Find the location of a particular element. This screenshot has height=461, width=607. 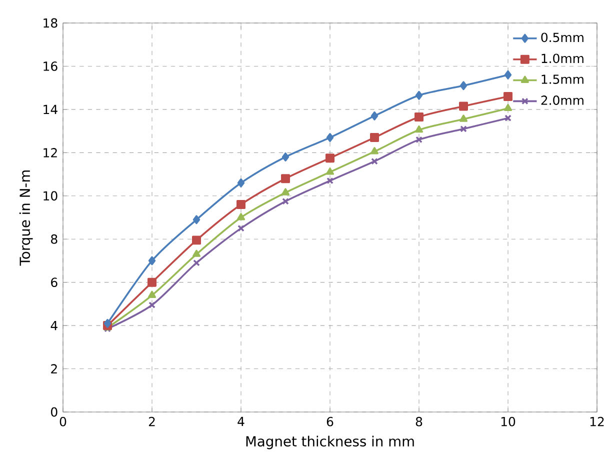

y-tick-label: 4 is located at coordinates (54, 325).